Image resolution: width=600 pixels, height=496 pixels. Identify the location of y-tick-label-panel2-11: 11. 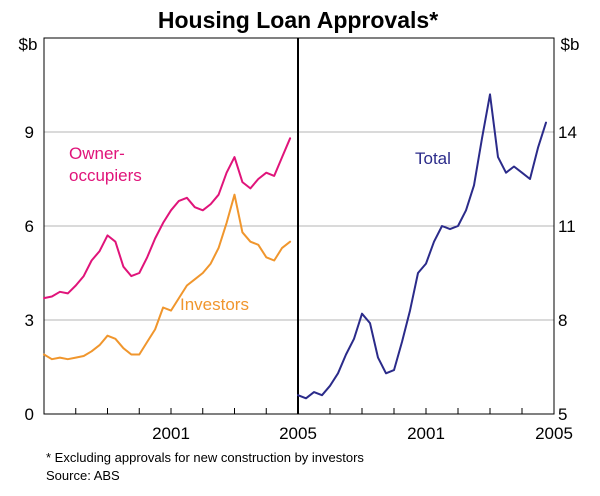
(567, 226).